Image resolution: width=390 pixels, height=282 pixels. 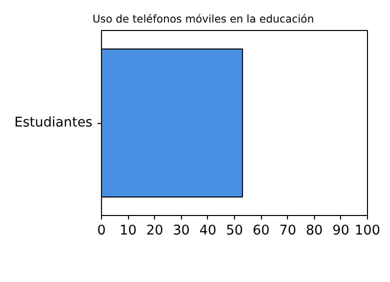 I want to click on x-tick-label: 40, so click(x=207, y=231).